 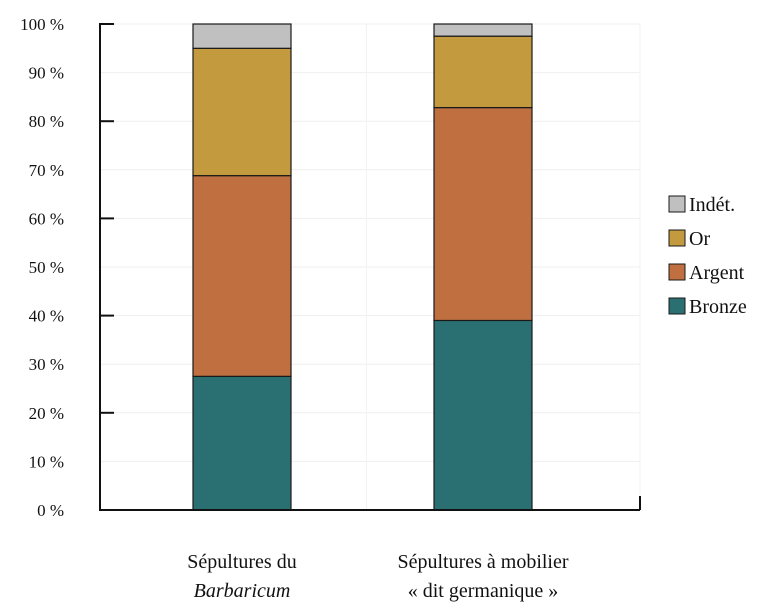 I want to click on y-tick-label: 30 %, so click(x=46, y=364).